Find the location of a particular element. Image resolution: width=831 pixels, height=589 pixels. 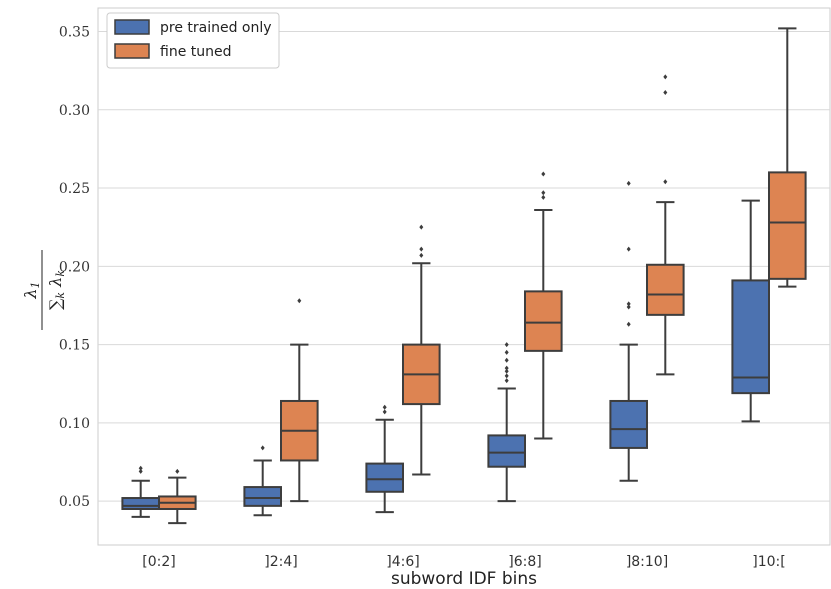

x-tick-label-1: ]2:4] is located at coordinates (280, 562).